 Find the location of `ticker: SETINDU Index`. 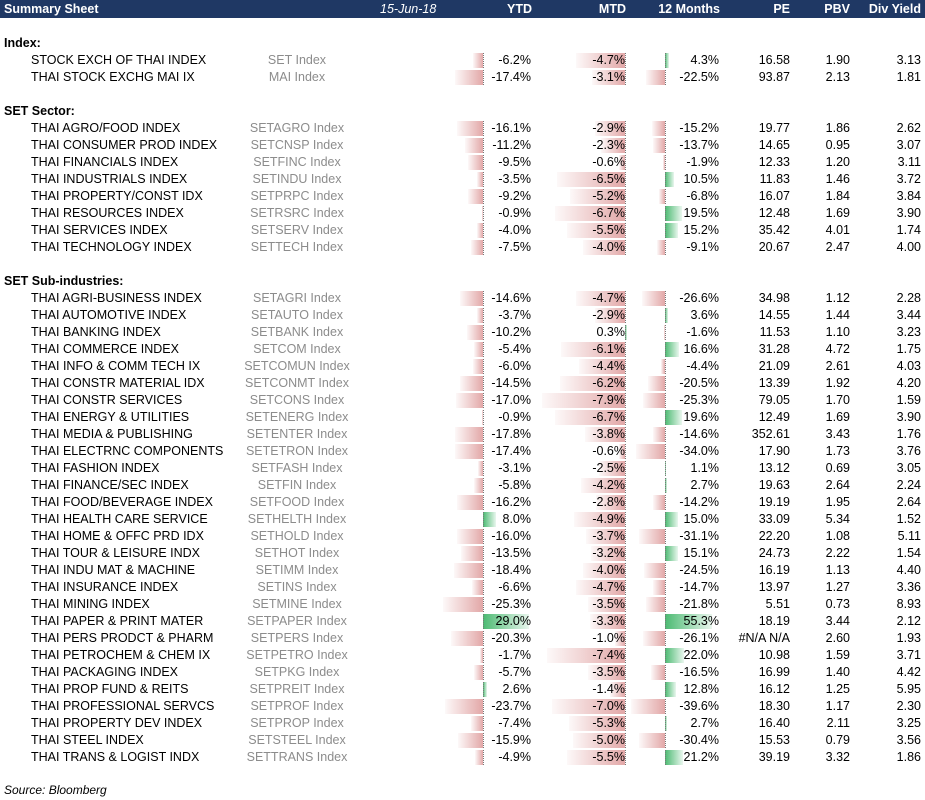

ticker: SETINDU Index is located at coordinates (297, 179).